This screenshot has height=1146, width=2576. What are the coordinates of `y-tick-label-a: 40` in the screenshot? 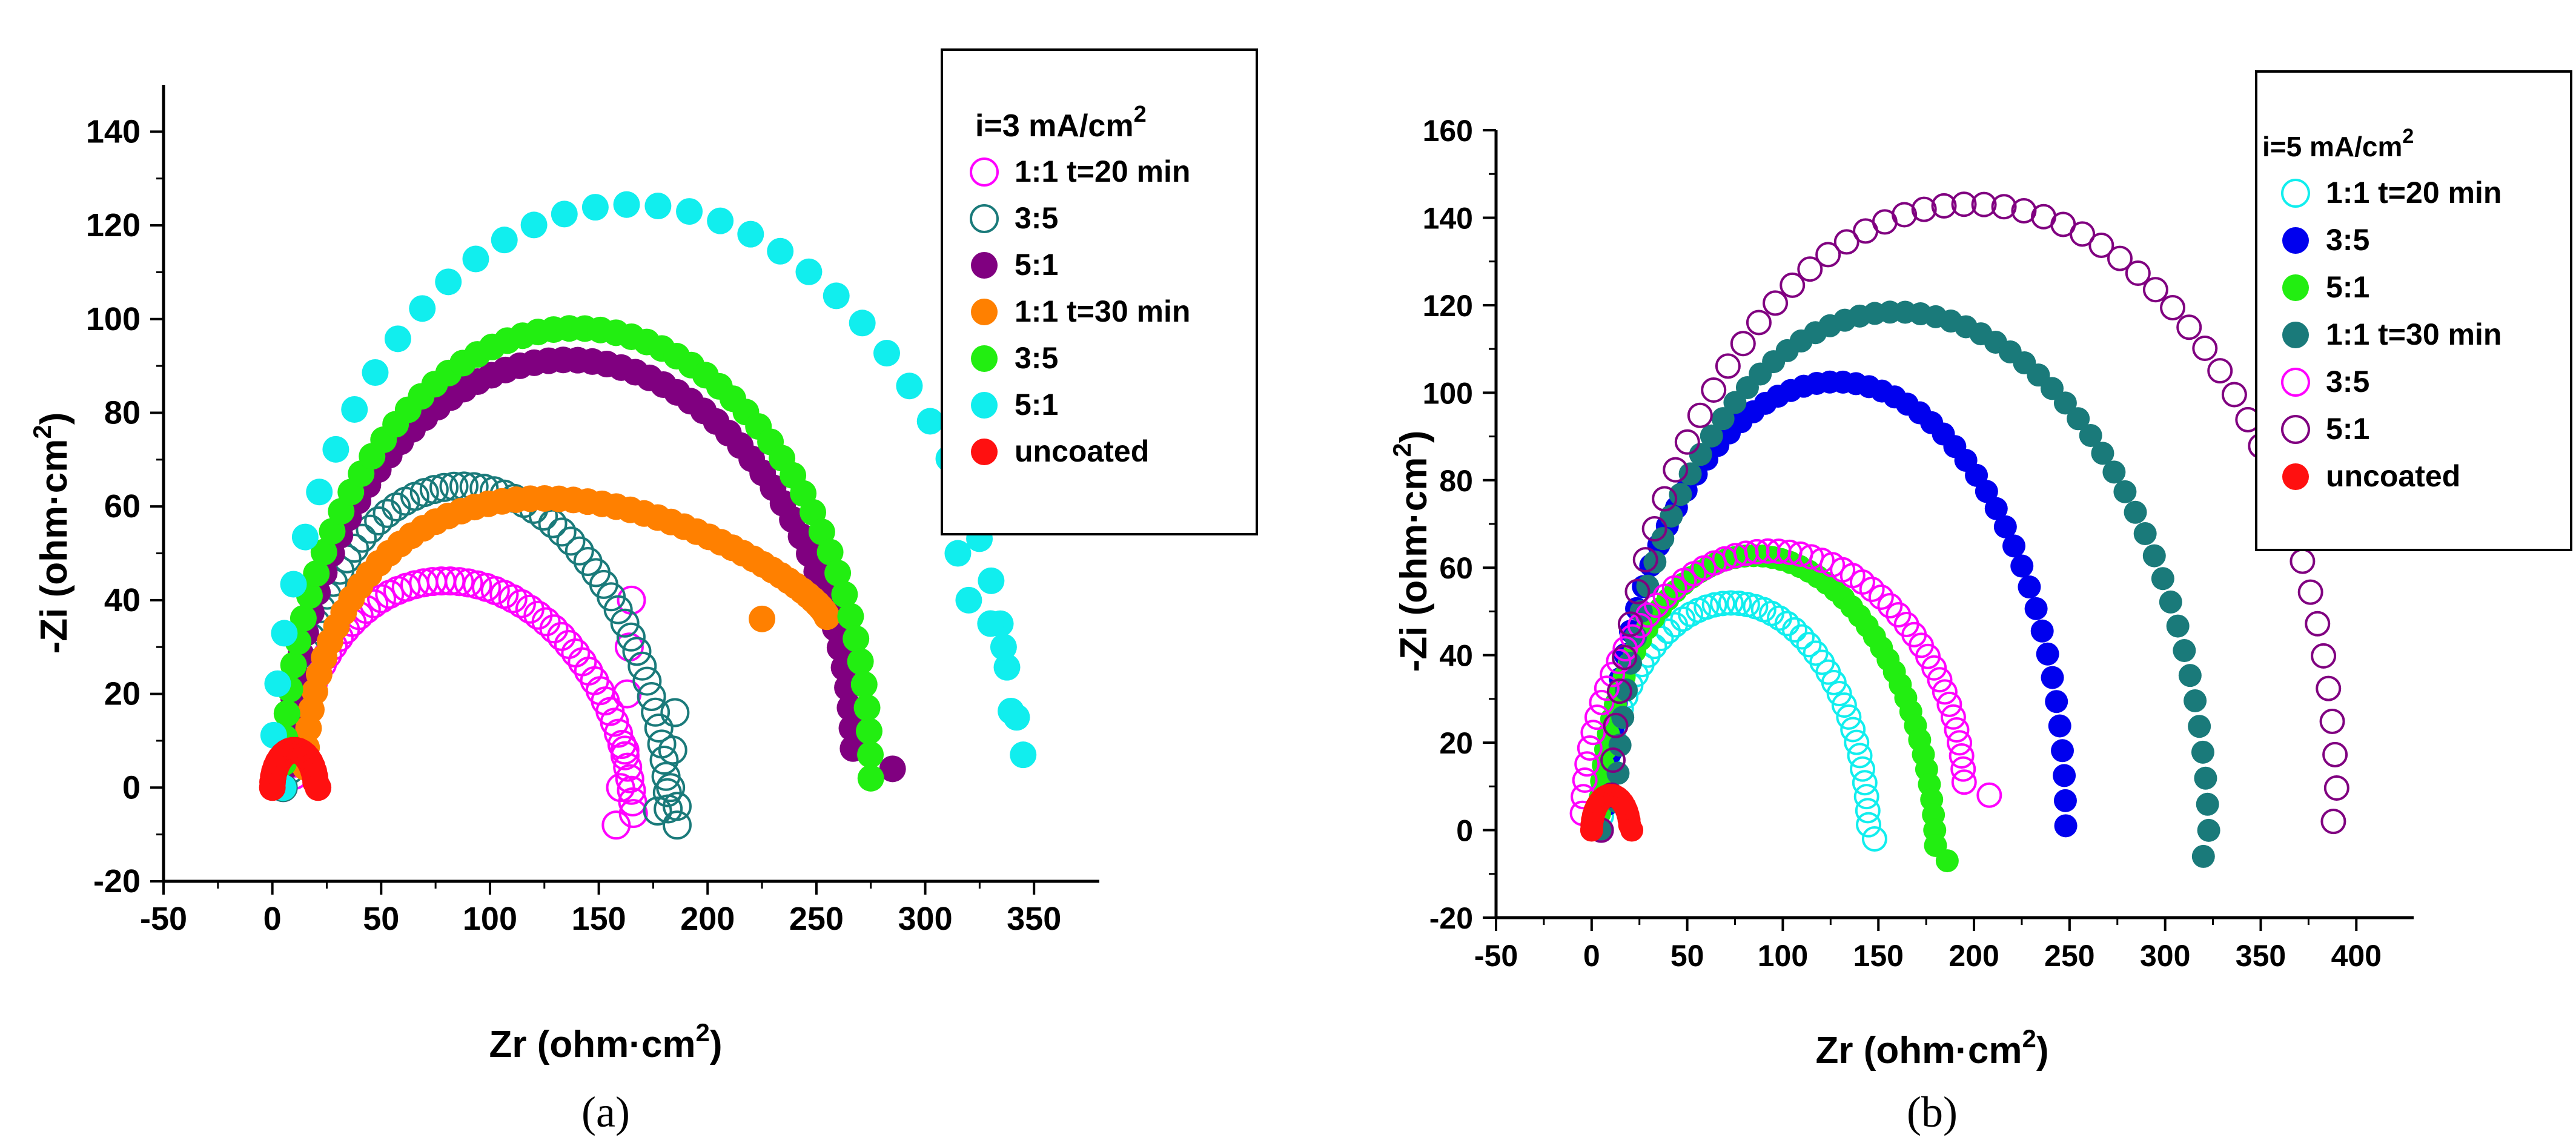 It's located at (122, 600).